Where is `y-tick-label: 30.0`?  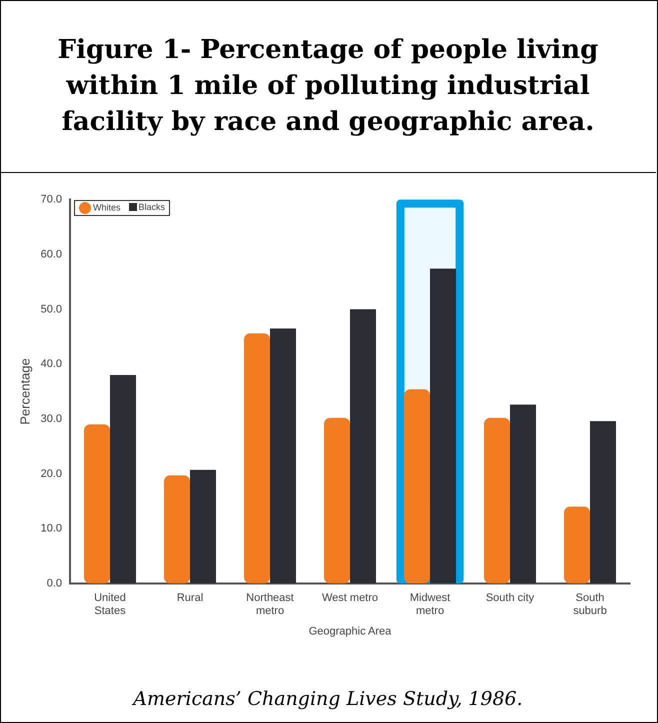
y-tick-label: 30.0 is located at coordinates (51, 418).